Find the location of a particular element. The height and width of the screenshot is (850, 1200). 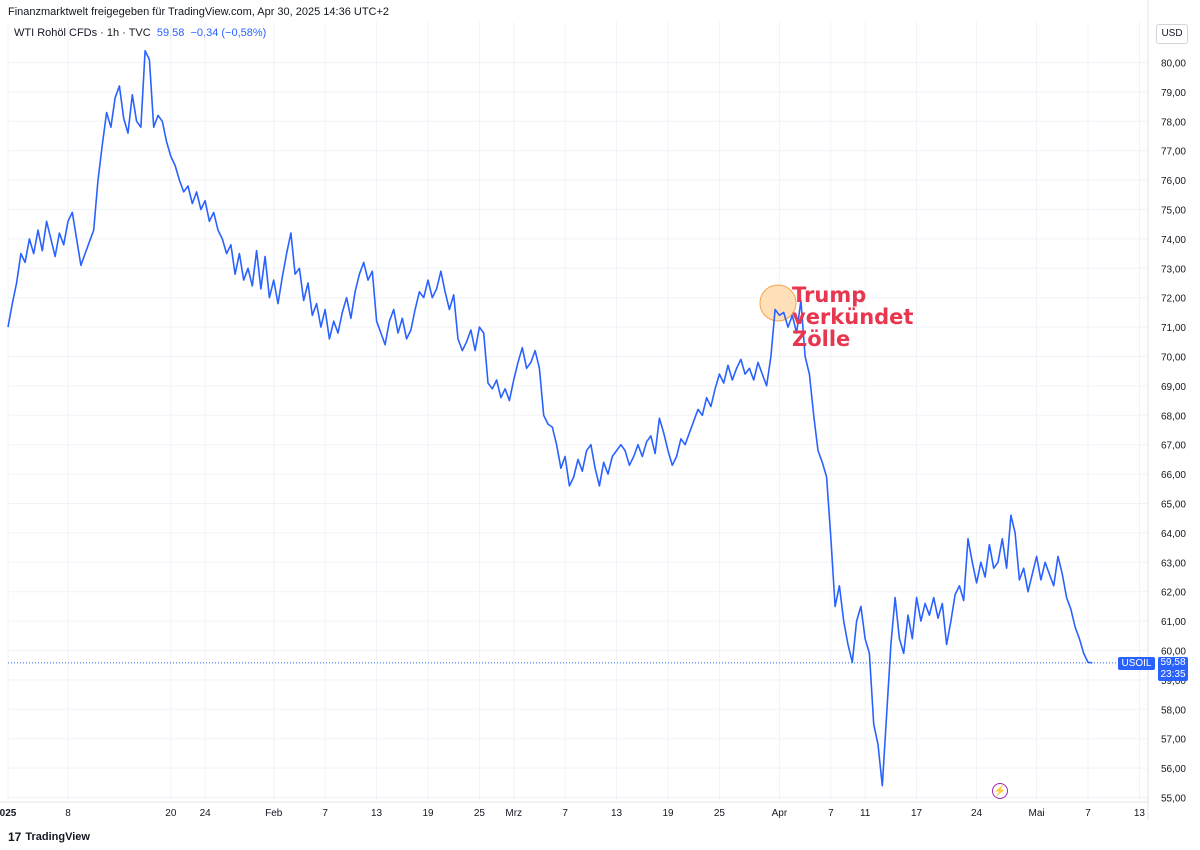

highlight-circle is located at coordinates (778, 303).